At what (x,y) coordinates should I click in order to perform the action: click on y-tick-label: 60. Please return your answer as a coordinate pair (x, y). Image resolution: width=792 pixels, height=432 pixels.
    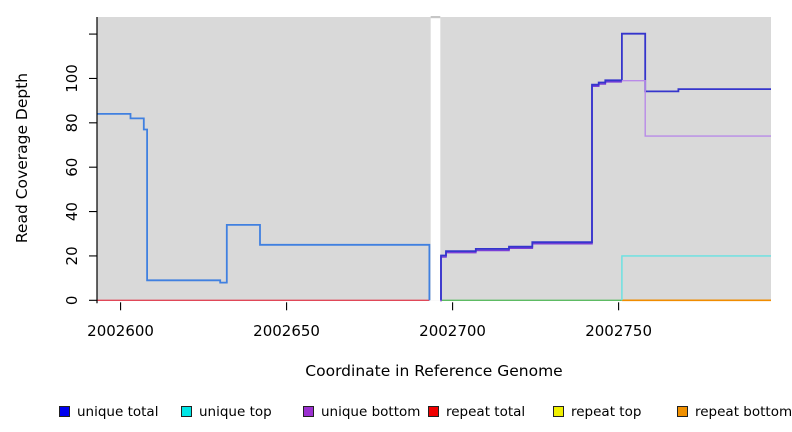
    Looking at the image, I should click on (72, 167).